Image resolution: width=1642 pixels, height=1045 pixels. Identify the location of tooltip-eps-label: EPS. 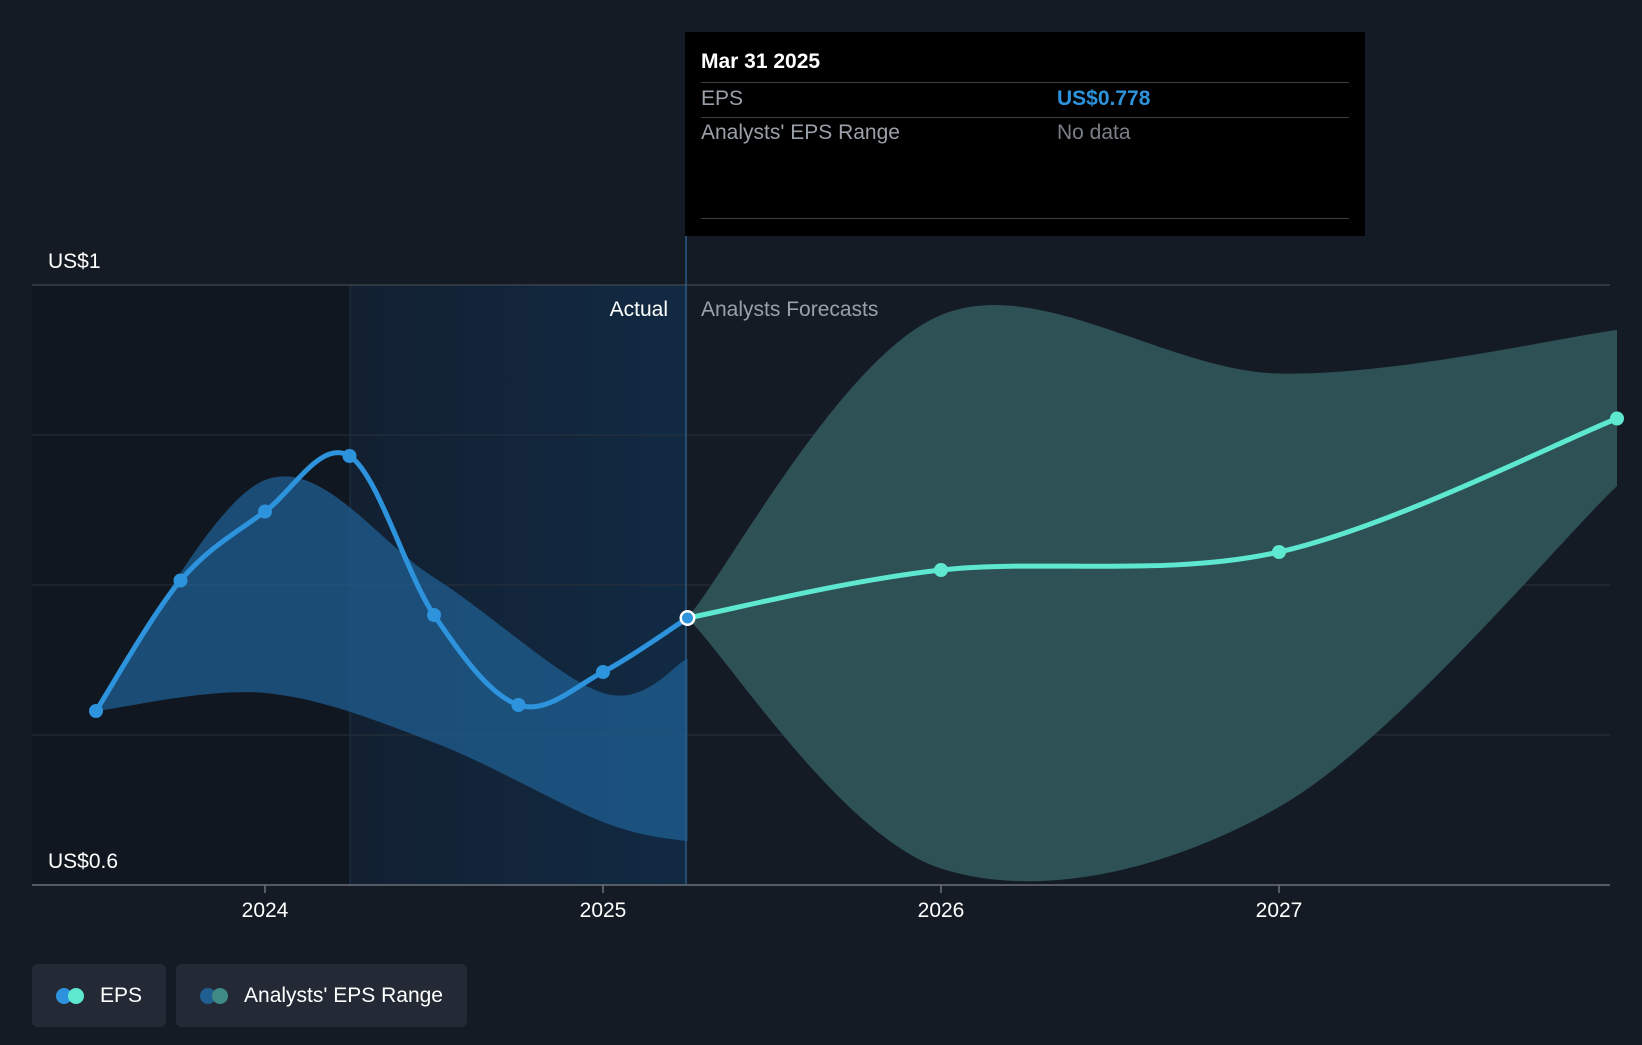
(722, 98).